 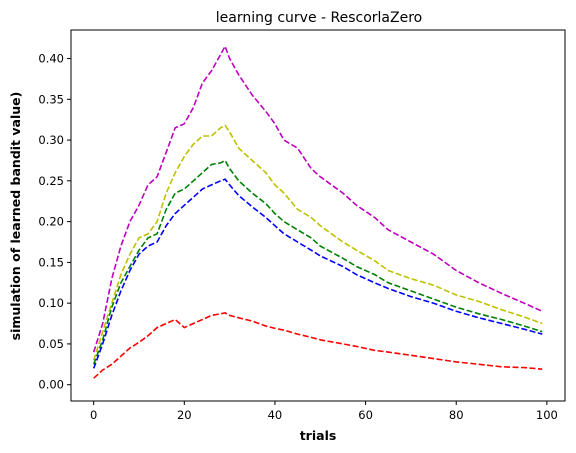 I want to click on x-tick-label-5: 100, so click(x=547, y=415).